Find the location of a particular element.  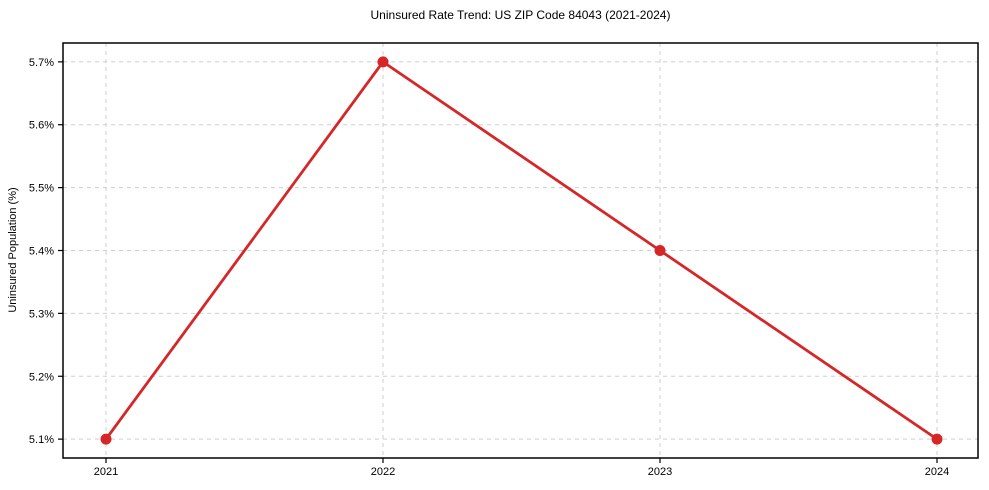

y-axis-label: Uninsured Population (%) is located at coordinates (13, 250).